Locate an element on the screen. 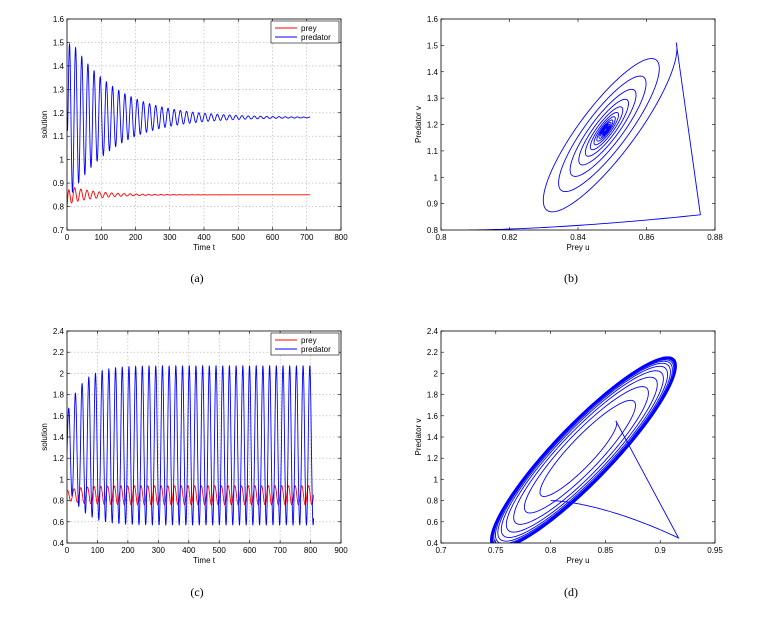 This screenshot has height=622, width=781. x-tick-label: 0.88 is located at coordinates (715, 237).